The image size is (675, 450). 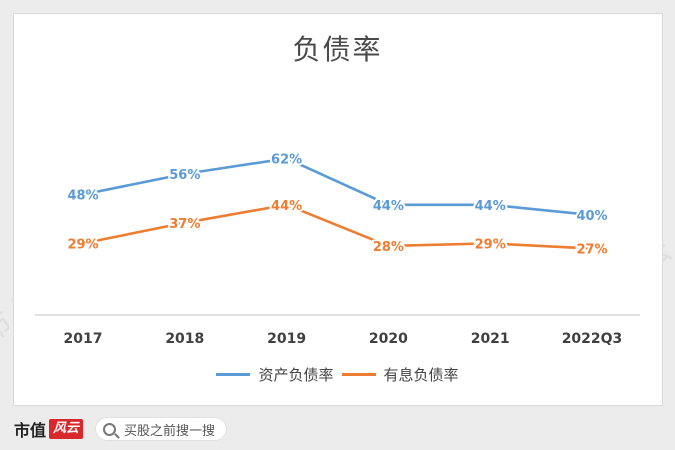 I want to click on data-label: 28%, so click(x=388, y=247).